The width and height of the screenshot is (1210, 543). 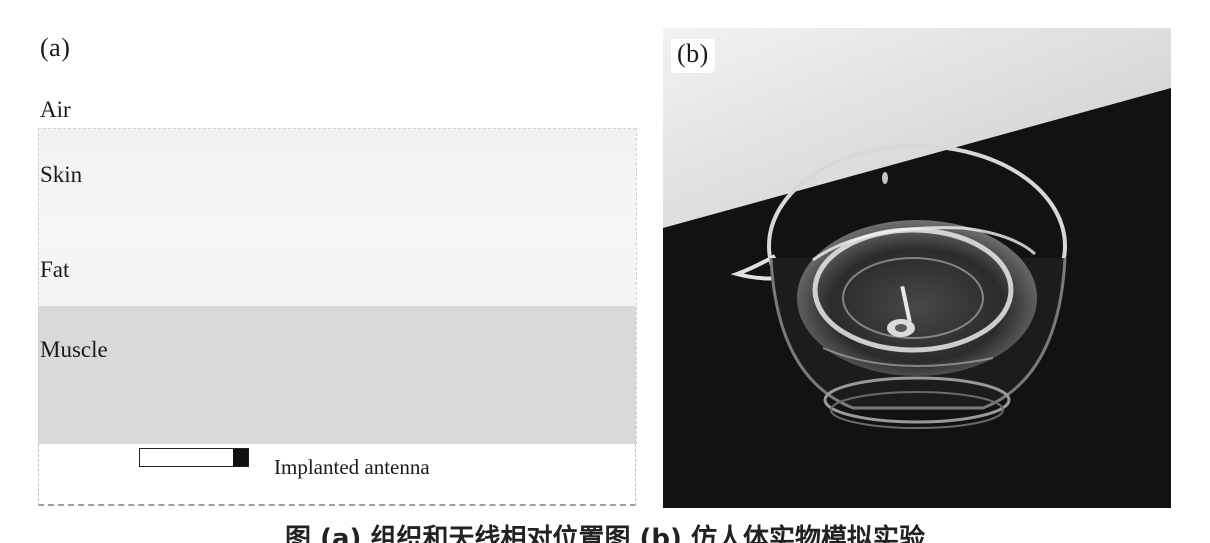 I want to click on panel-a-label: (a), so click(x=55, y=47).